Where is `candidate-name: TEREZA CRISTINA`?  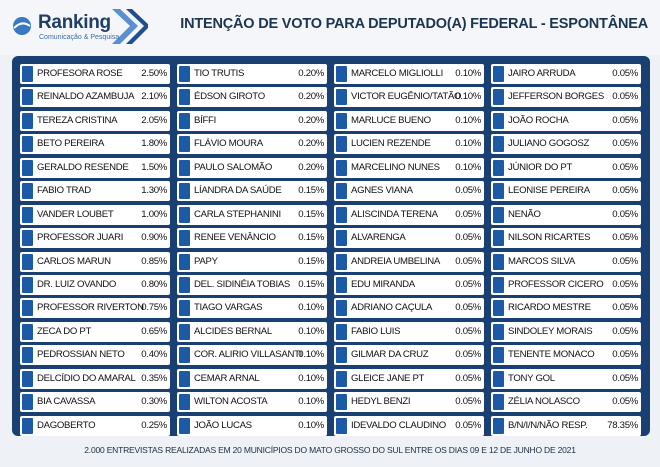
candidate-name: TEREZA CRISTINA is located at coordinates (77, 120).